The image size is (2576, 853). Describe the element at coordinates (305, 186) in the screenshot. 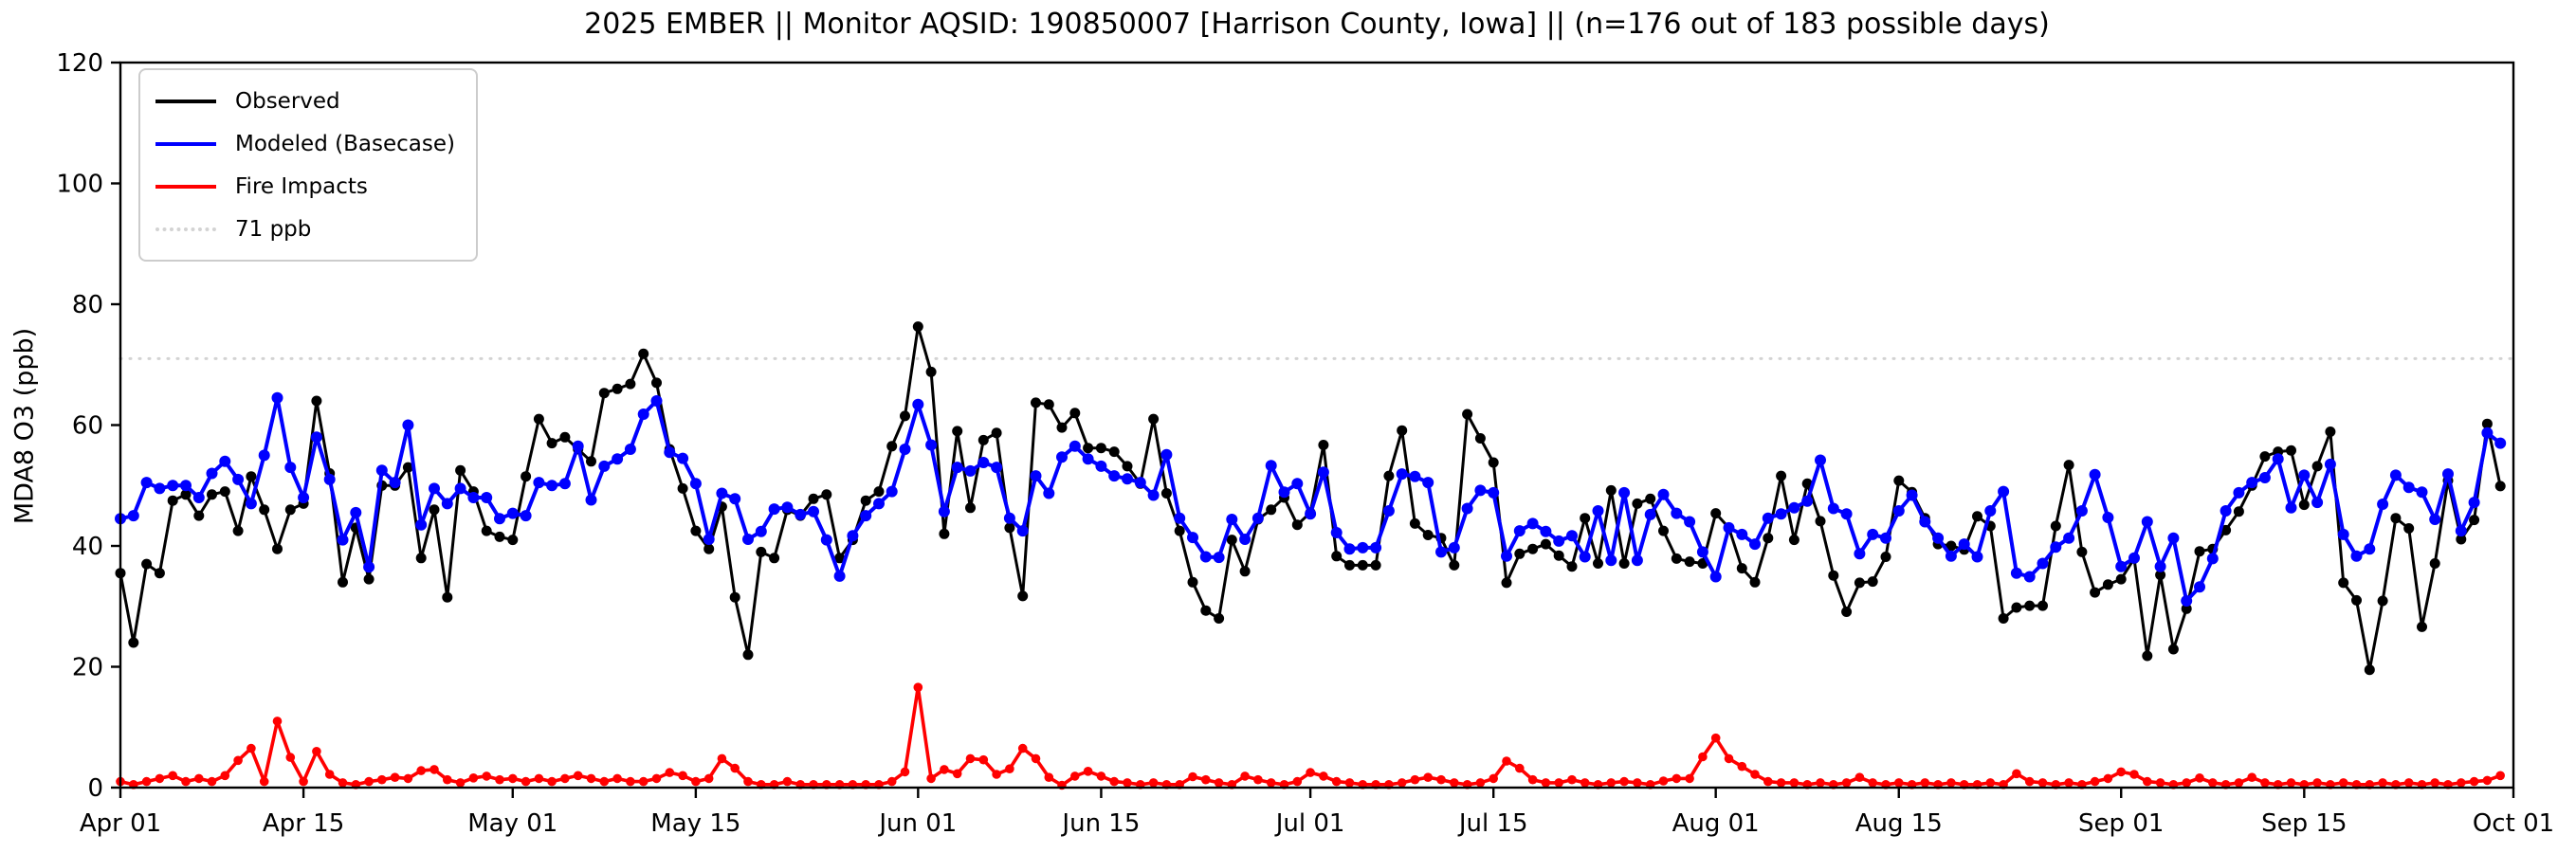

I see `legend-item-fire: Fire Impacts` at that location.